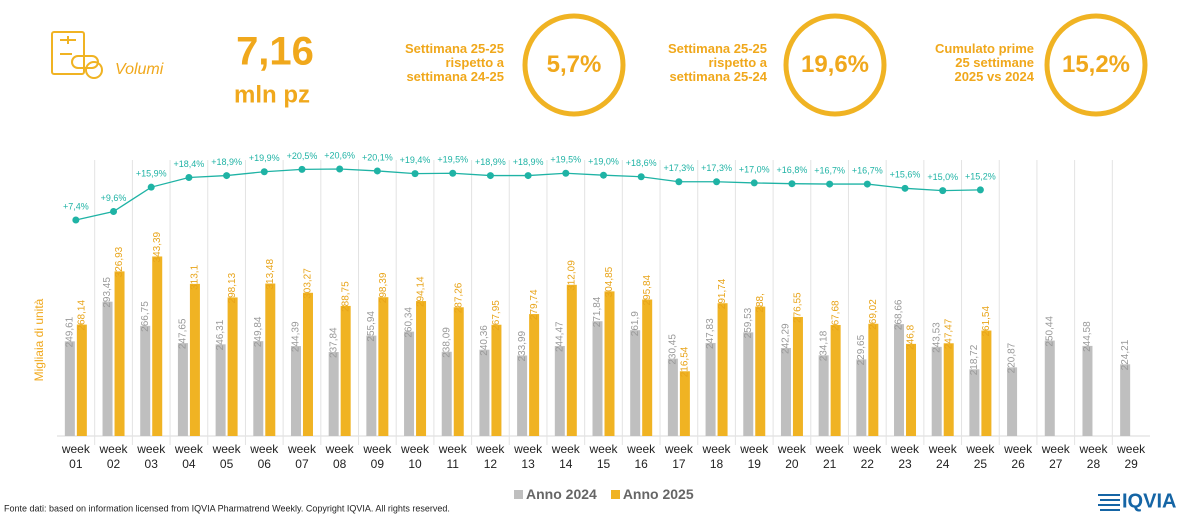 This screenshot has width=1203, height=517. Describe the element at coordinates (226, 456) in the screenshot. I see `x-tick-label: week 05` at that location.